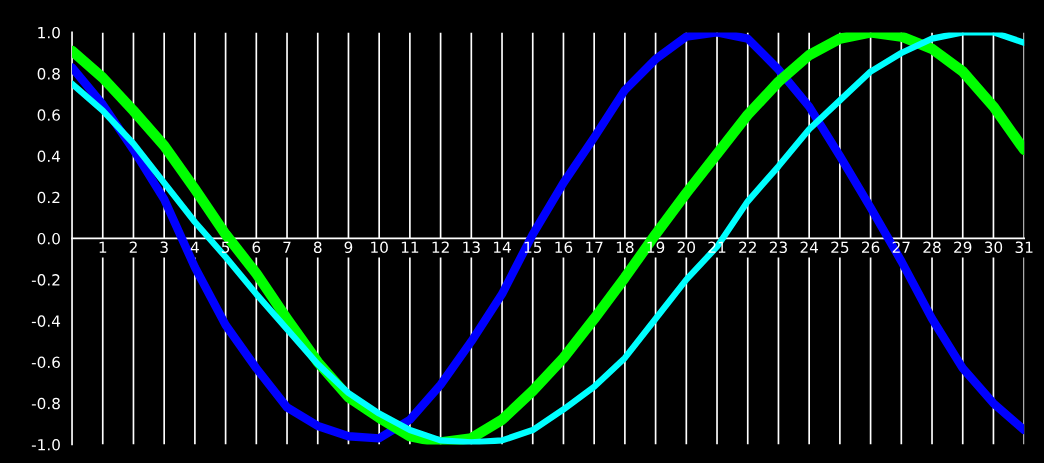 Image resolution: width=1044 pixels, height=463 pixels. Describe the element at coordinates (993, 247) in the screenshot. I see `x-tick-label: 30` at that location.